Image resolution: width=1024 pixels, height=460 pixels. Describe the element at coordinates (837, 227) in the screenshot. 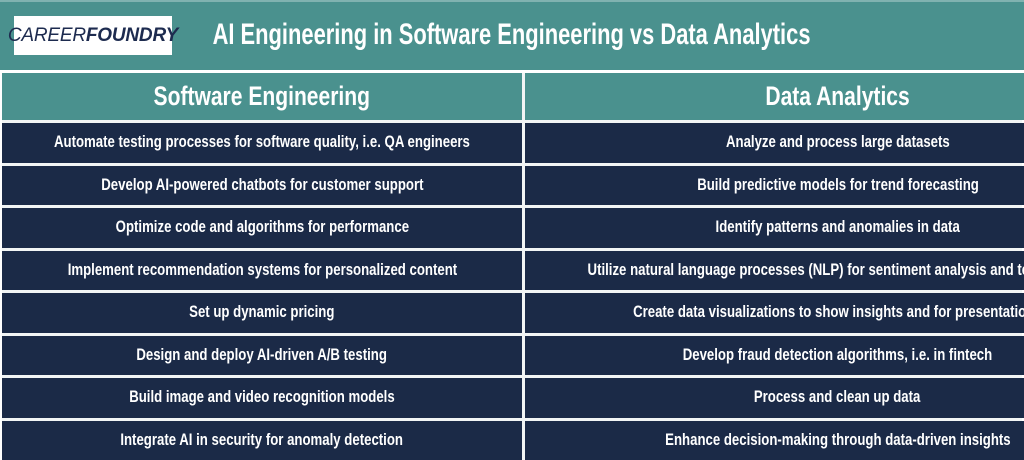

I see `cell-text: Identify patterns and anomalies in data` at that location.